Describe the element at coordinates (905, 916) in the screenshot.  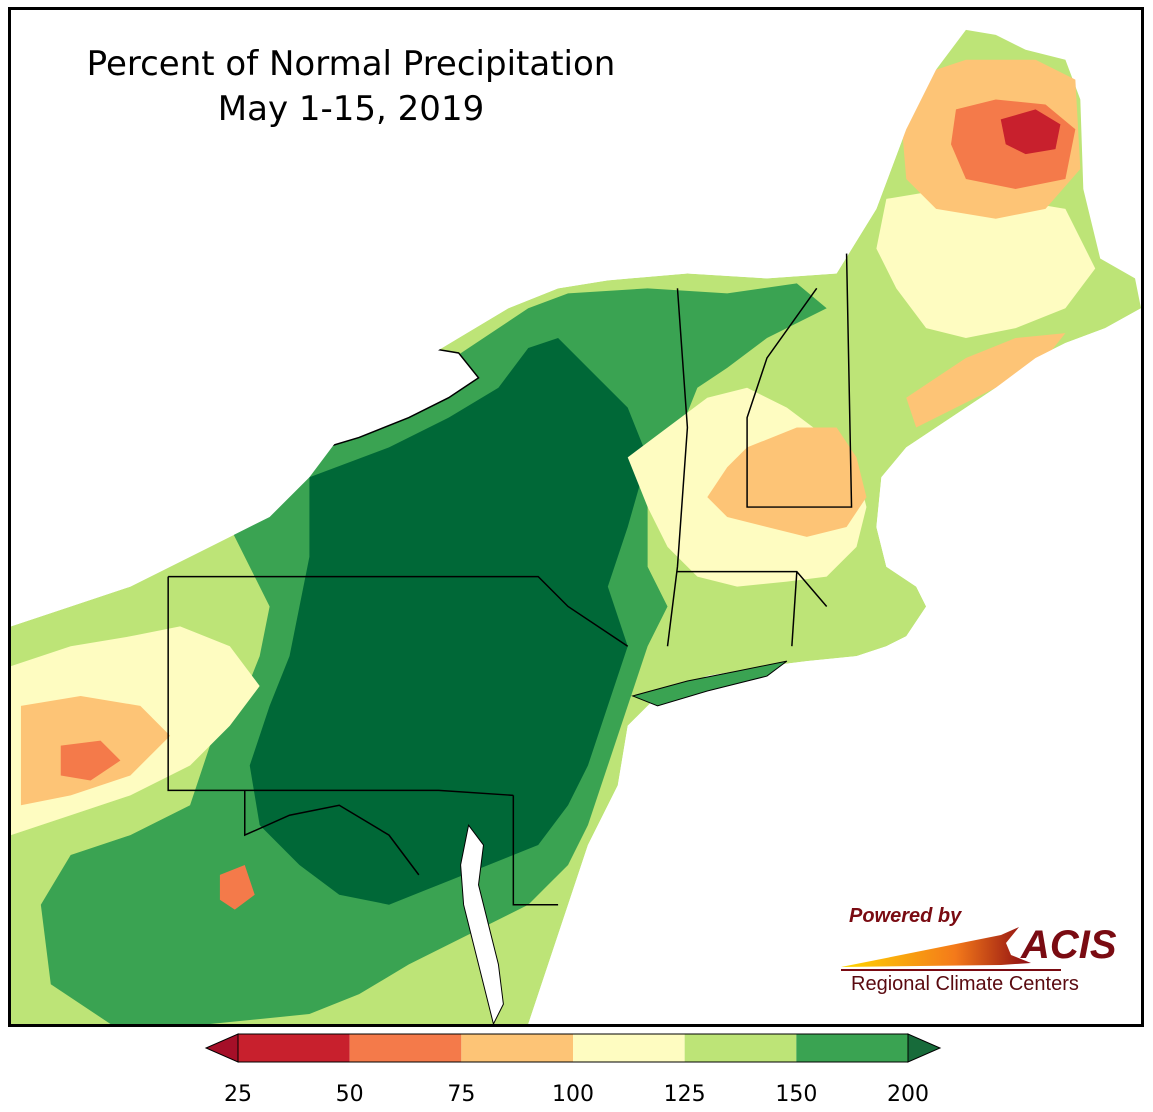
I see `logo-powered-by: Powered by` at that location.